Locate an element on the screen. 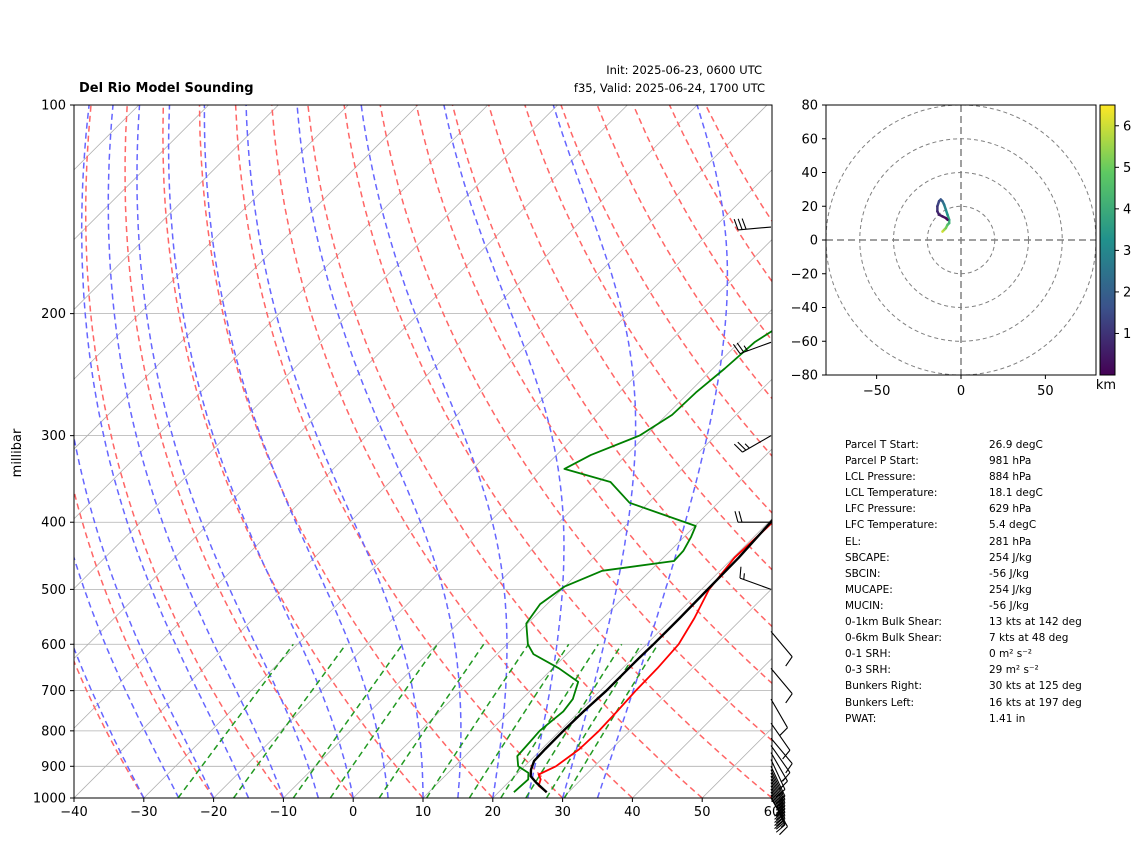 This screenshot has height=842, width=1142. param-label: LCL Temperature: is located at coordinates (891, 493).